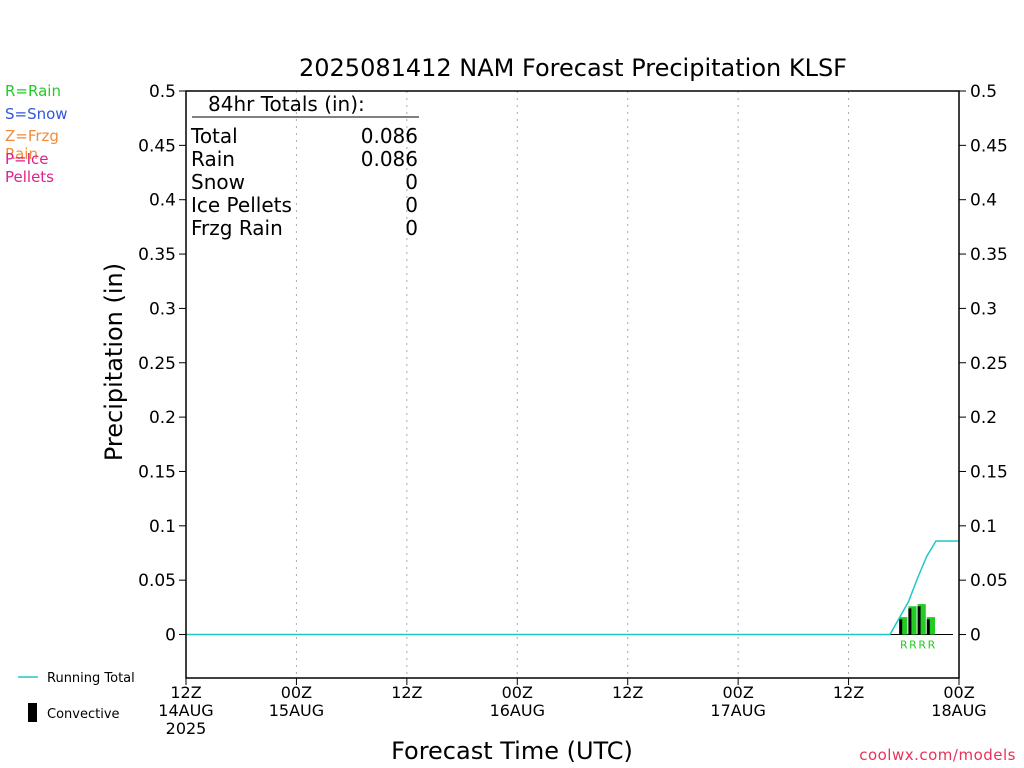 Image resolution: width=1024 pixels, height=768 pixels. Describe the element at coordinates (36, 114) in the screenshot. I see `legend-snow: S=Snow` at that location.